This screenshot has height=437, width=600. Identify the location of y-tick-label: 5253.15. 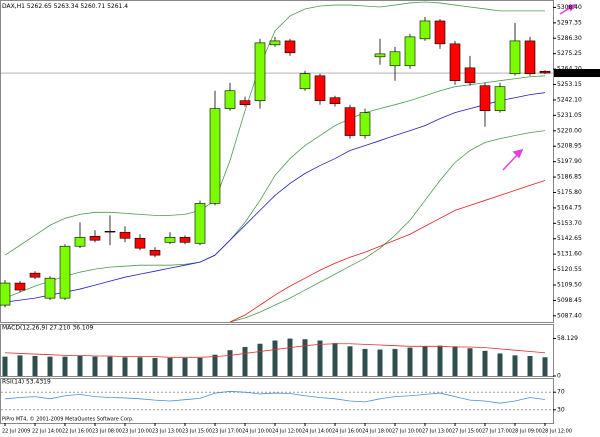
(569, 84).